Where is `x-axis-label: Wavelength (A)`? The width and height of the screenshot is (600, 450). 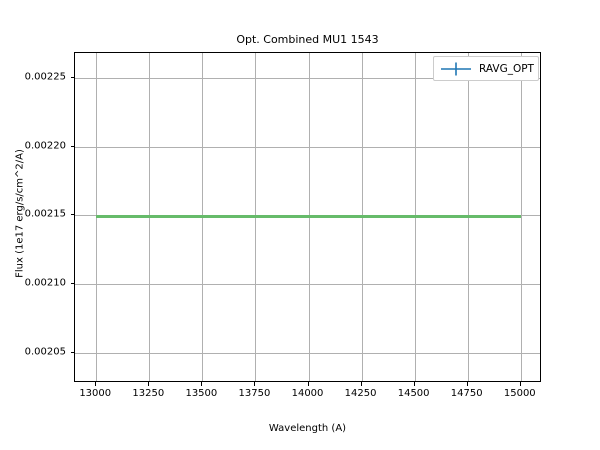 x-axis-label: Wavelength (A) is located at coordinates (307, 428).